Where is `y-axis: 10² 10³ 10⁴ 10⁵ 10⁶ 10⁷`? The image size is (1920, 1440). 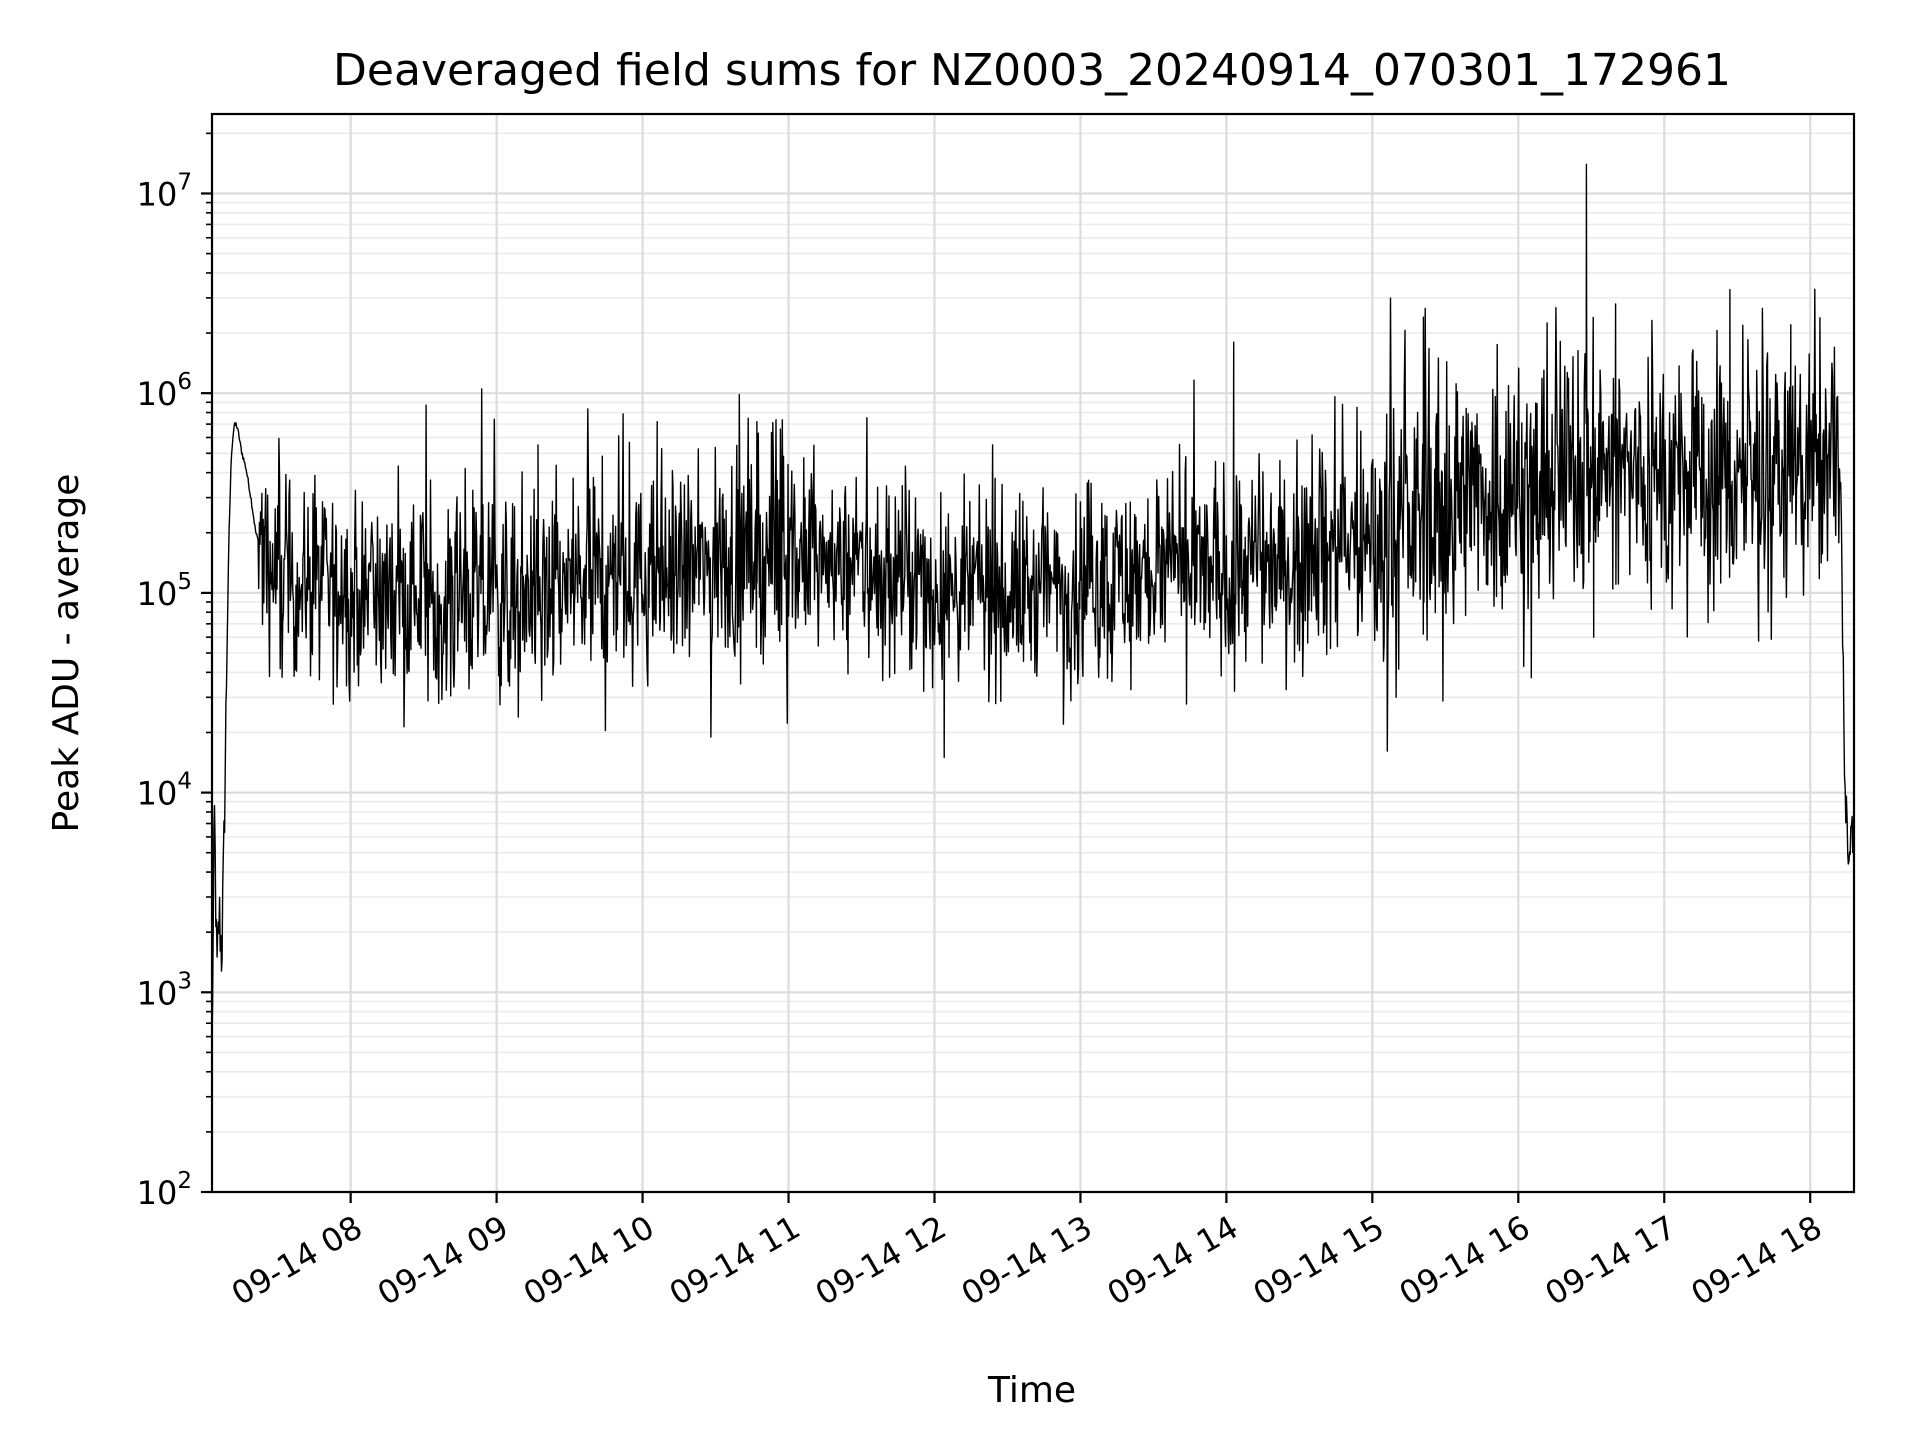 y-axis: 10² 10³ 10⁴ 10⁵ 10⁶ 10⁷ is located at coordinates (174, 672).